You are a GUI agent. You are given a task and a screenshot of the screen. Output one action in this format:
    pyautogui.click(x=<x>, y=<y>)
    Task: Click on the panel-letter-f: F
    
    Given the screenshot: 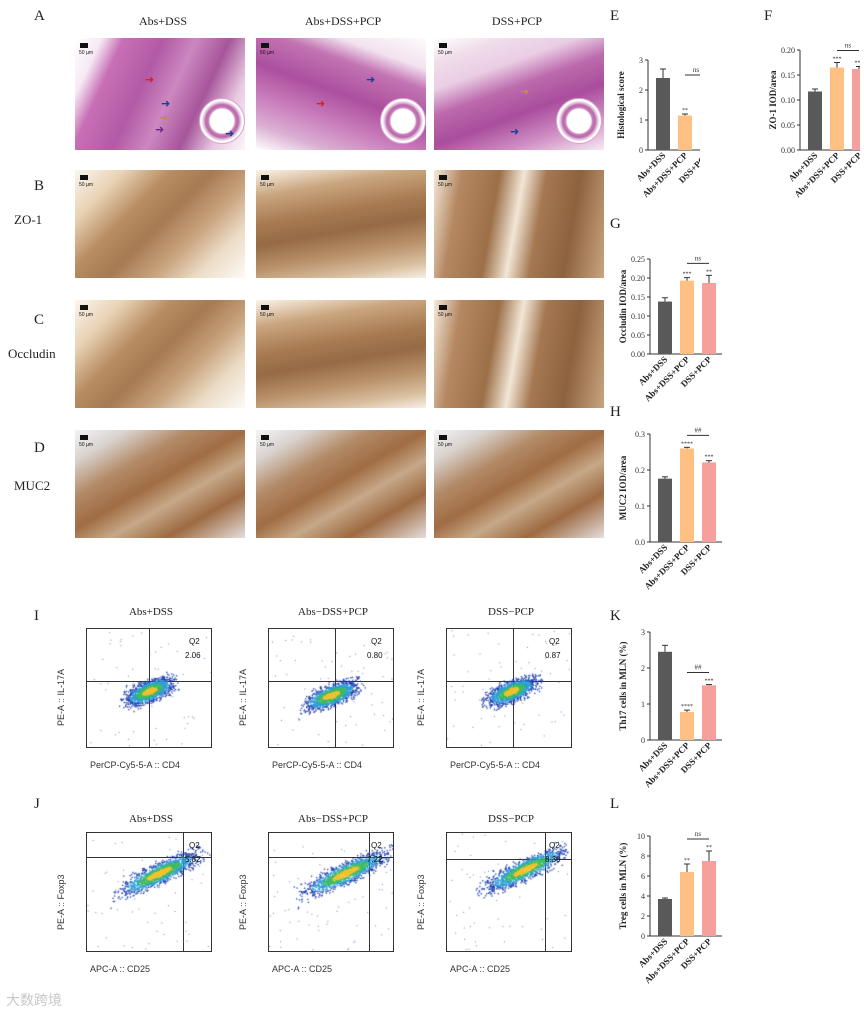 What is the action you would take?
    pyautogui.click(x=768, y=16)
    